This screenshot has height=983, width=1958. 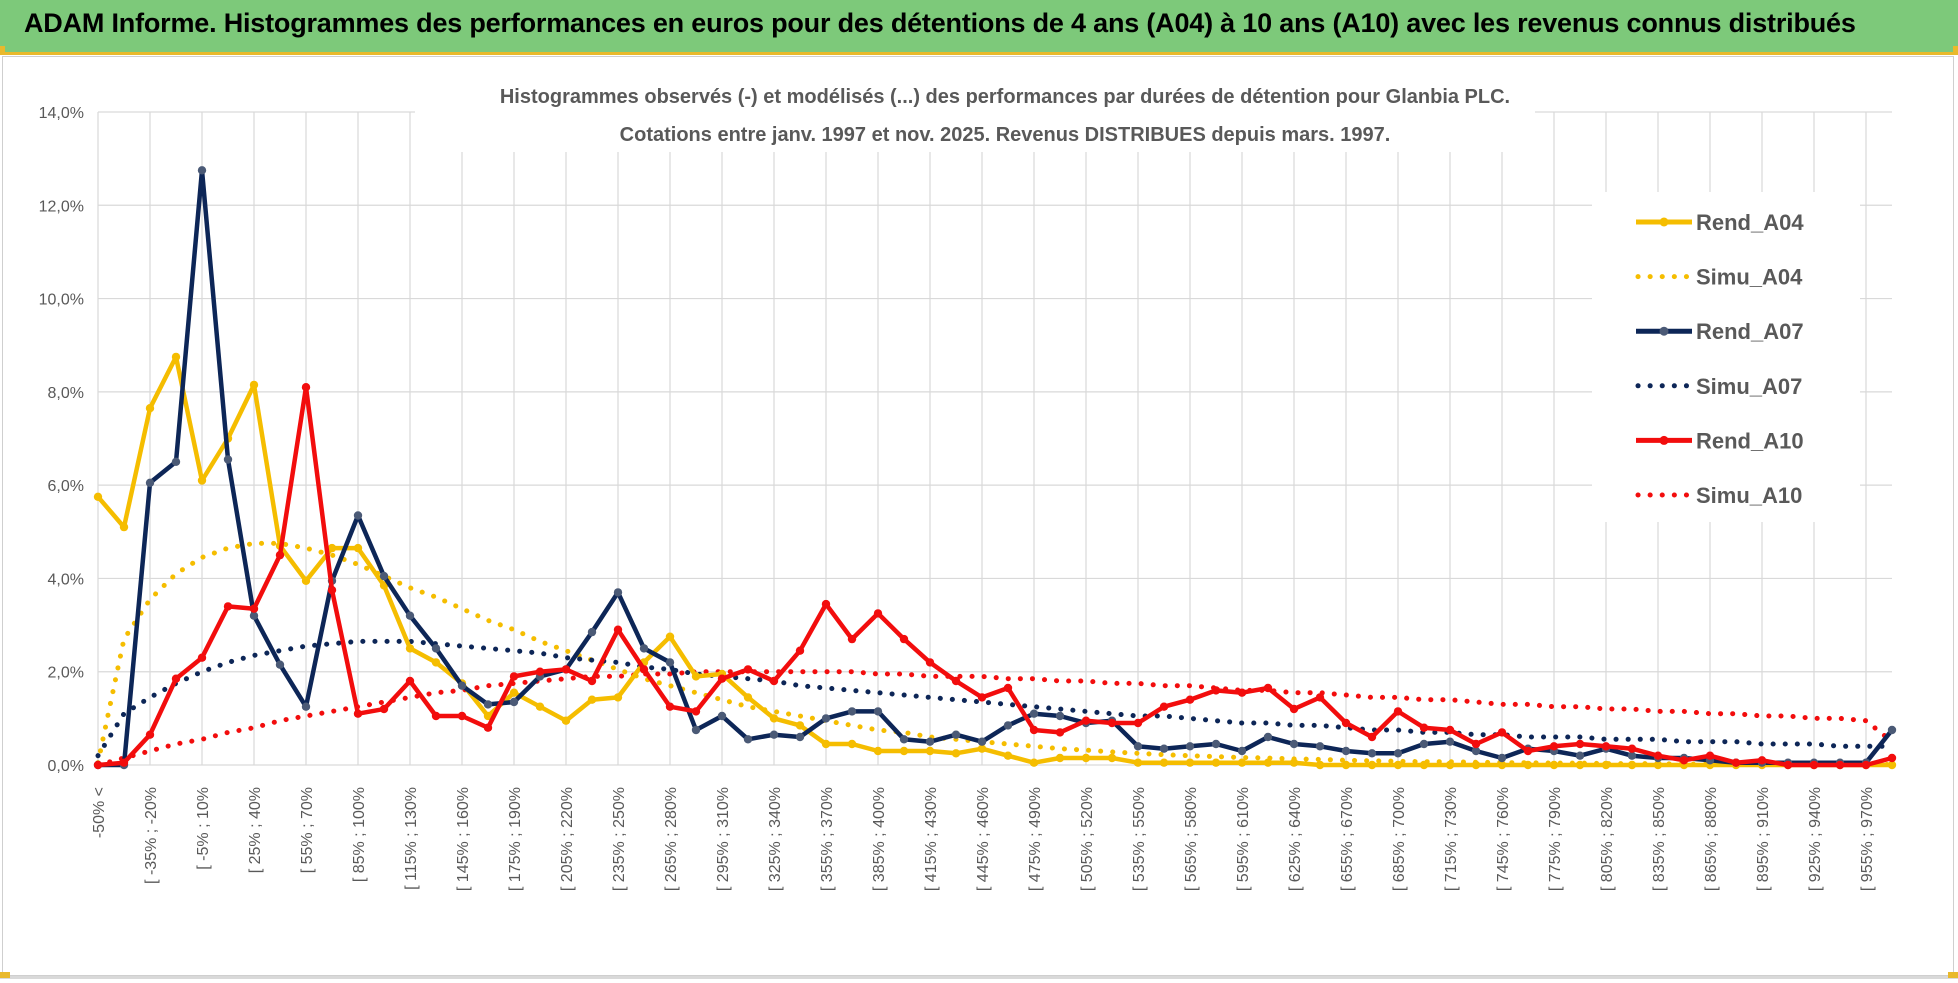 I want to click on x-tick-label: [ 475% ; 490%, so click(x=1035, y=839).